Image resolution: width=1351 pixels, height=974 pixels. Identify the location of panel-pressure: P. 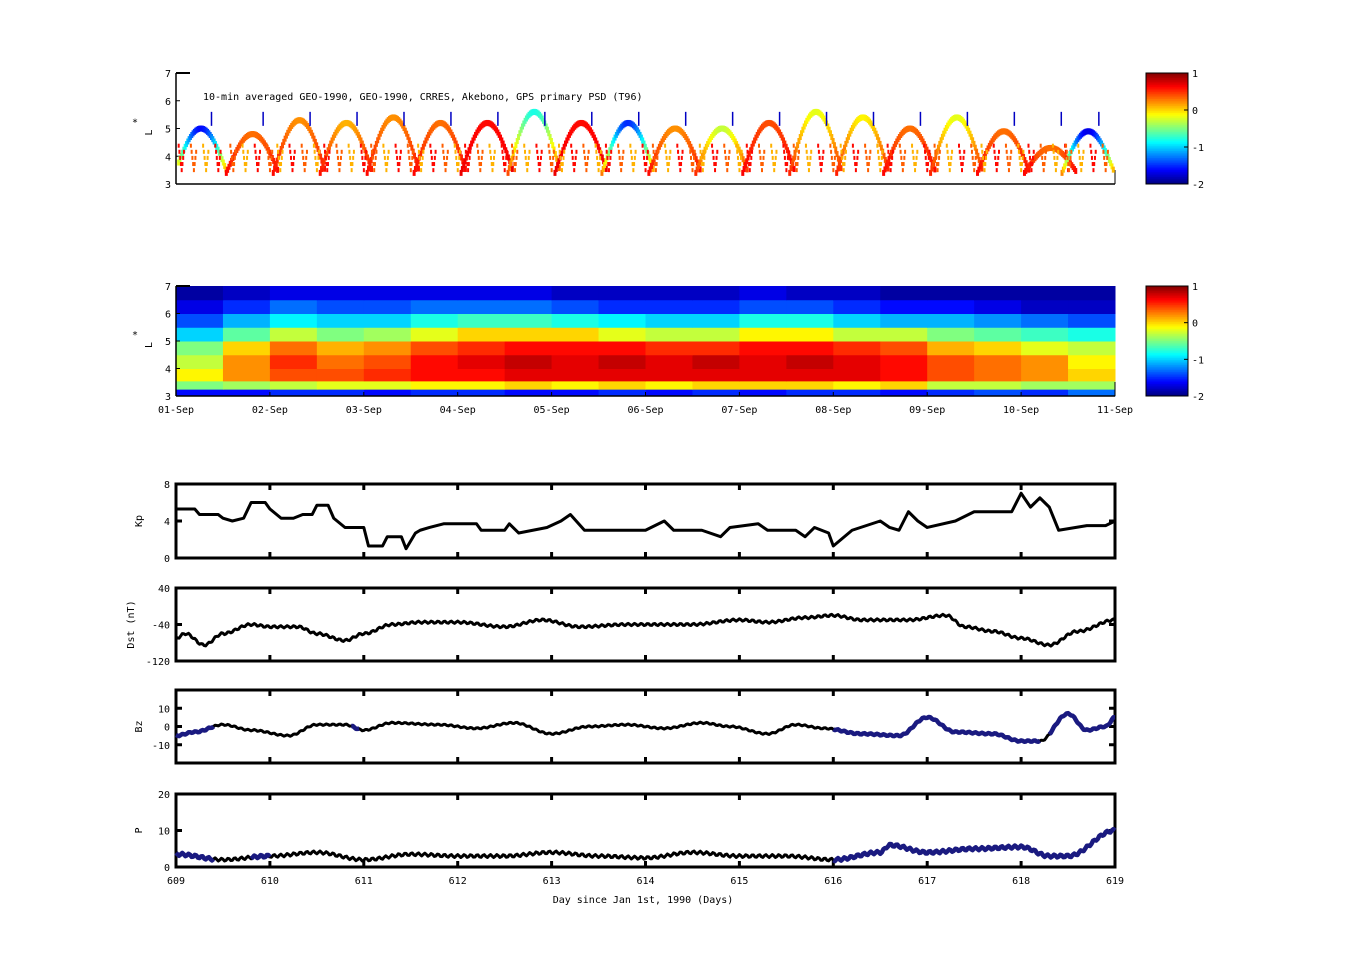
(625, 830).